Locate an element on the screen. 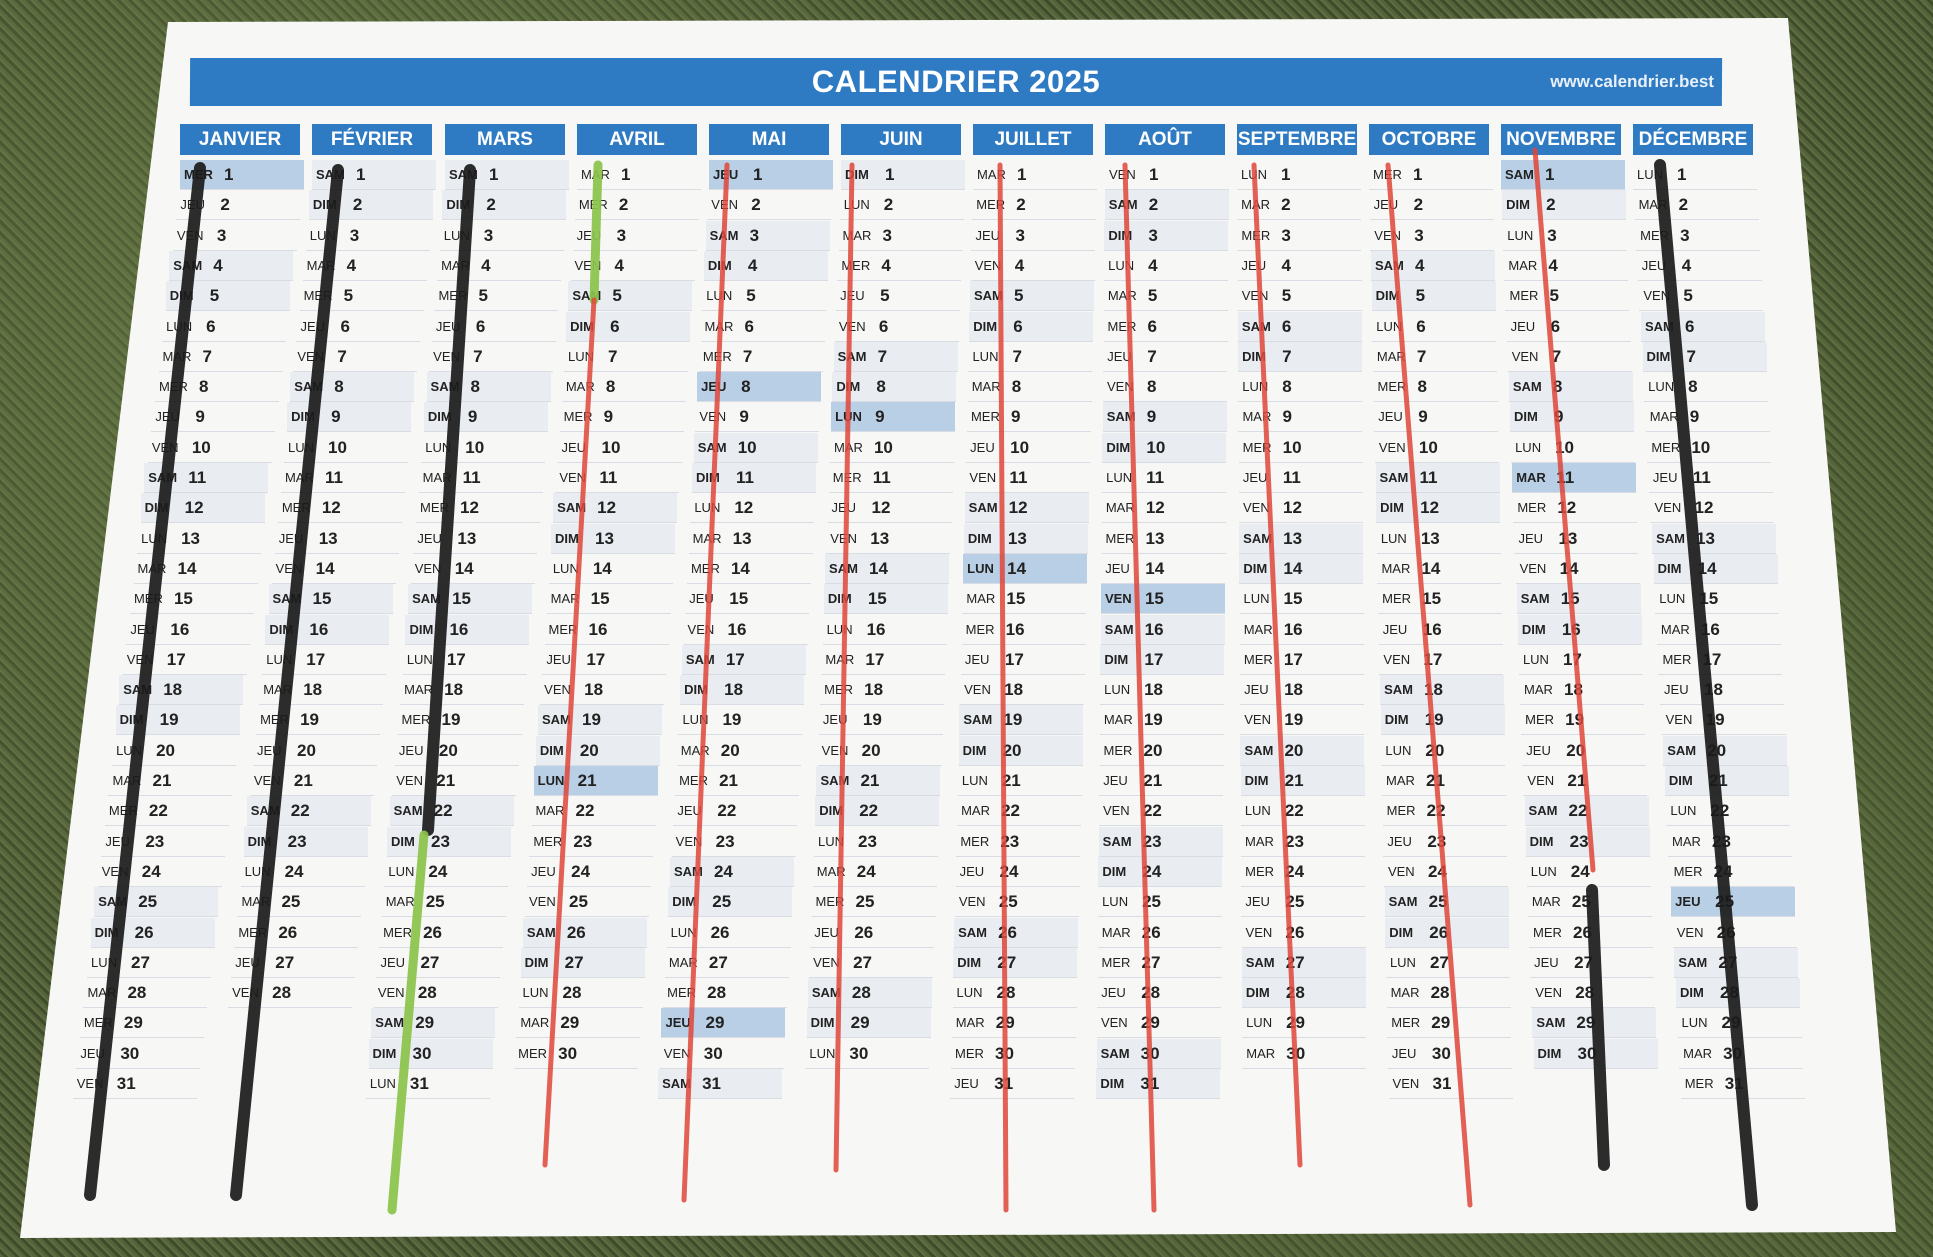  day-cell: VEN 24 is located at coordinates (159, 872).